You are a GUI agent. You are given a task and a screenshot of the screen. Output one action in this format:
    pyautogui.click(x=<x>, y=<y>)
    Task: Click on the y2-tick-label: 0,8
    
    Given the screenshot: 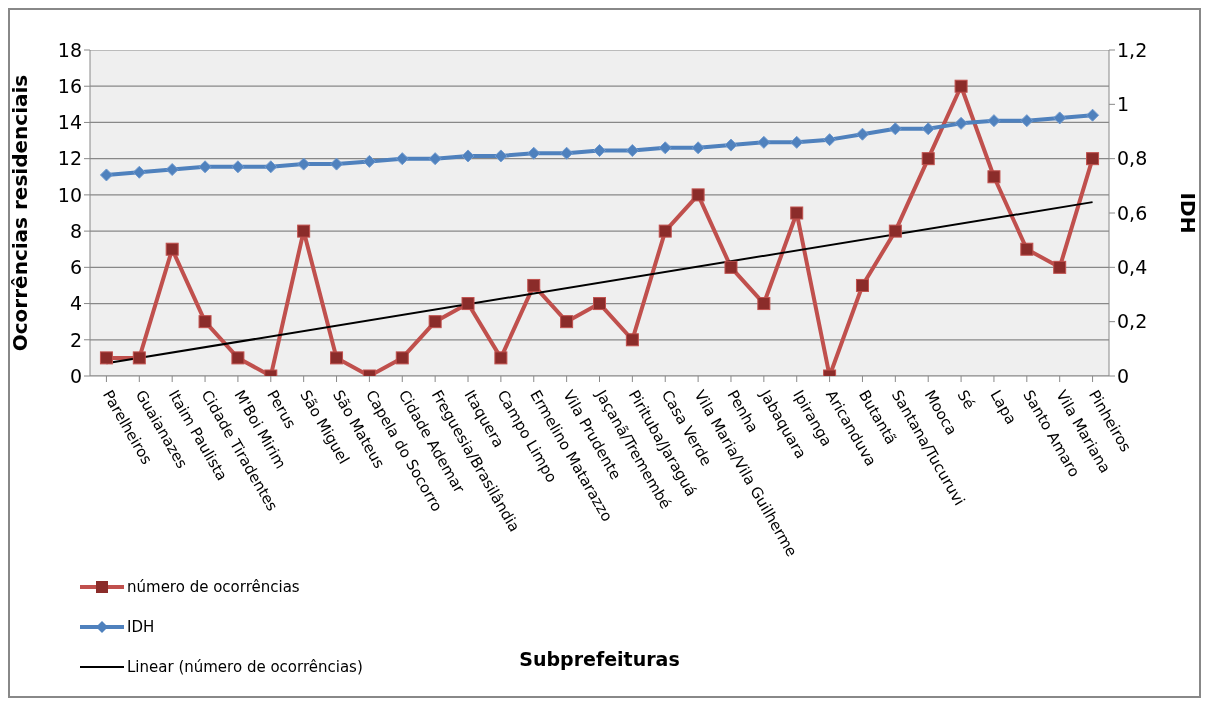 What is the action you would take?
    pyautogui.click(x=1132, y=158)
    